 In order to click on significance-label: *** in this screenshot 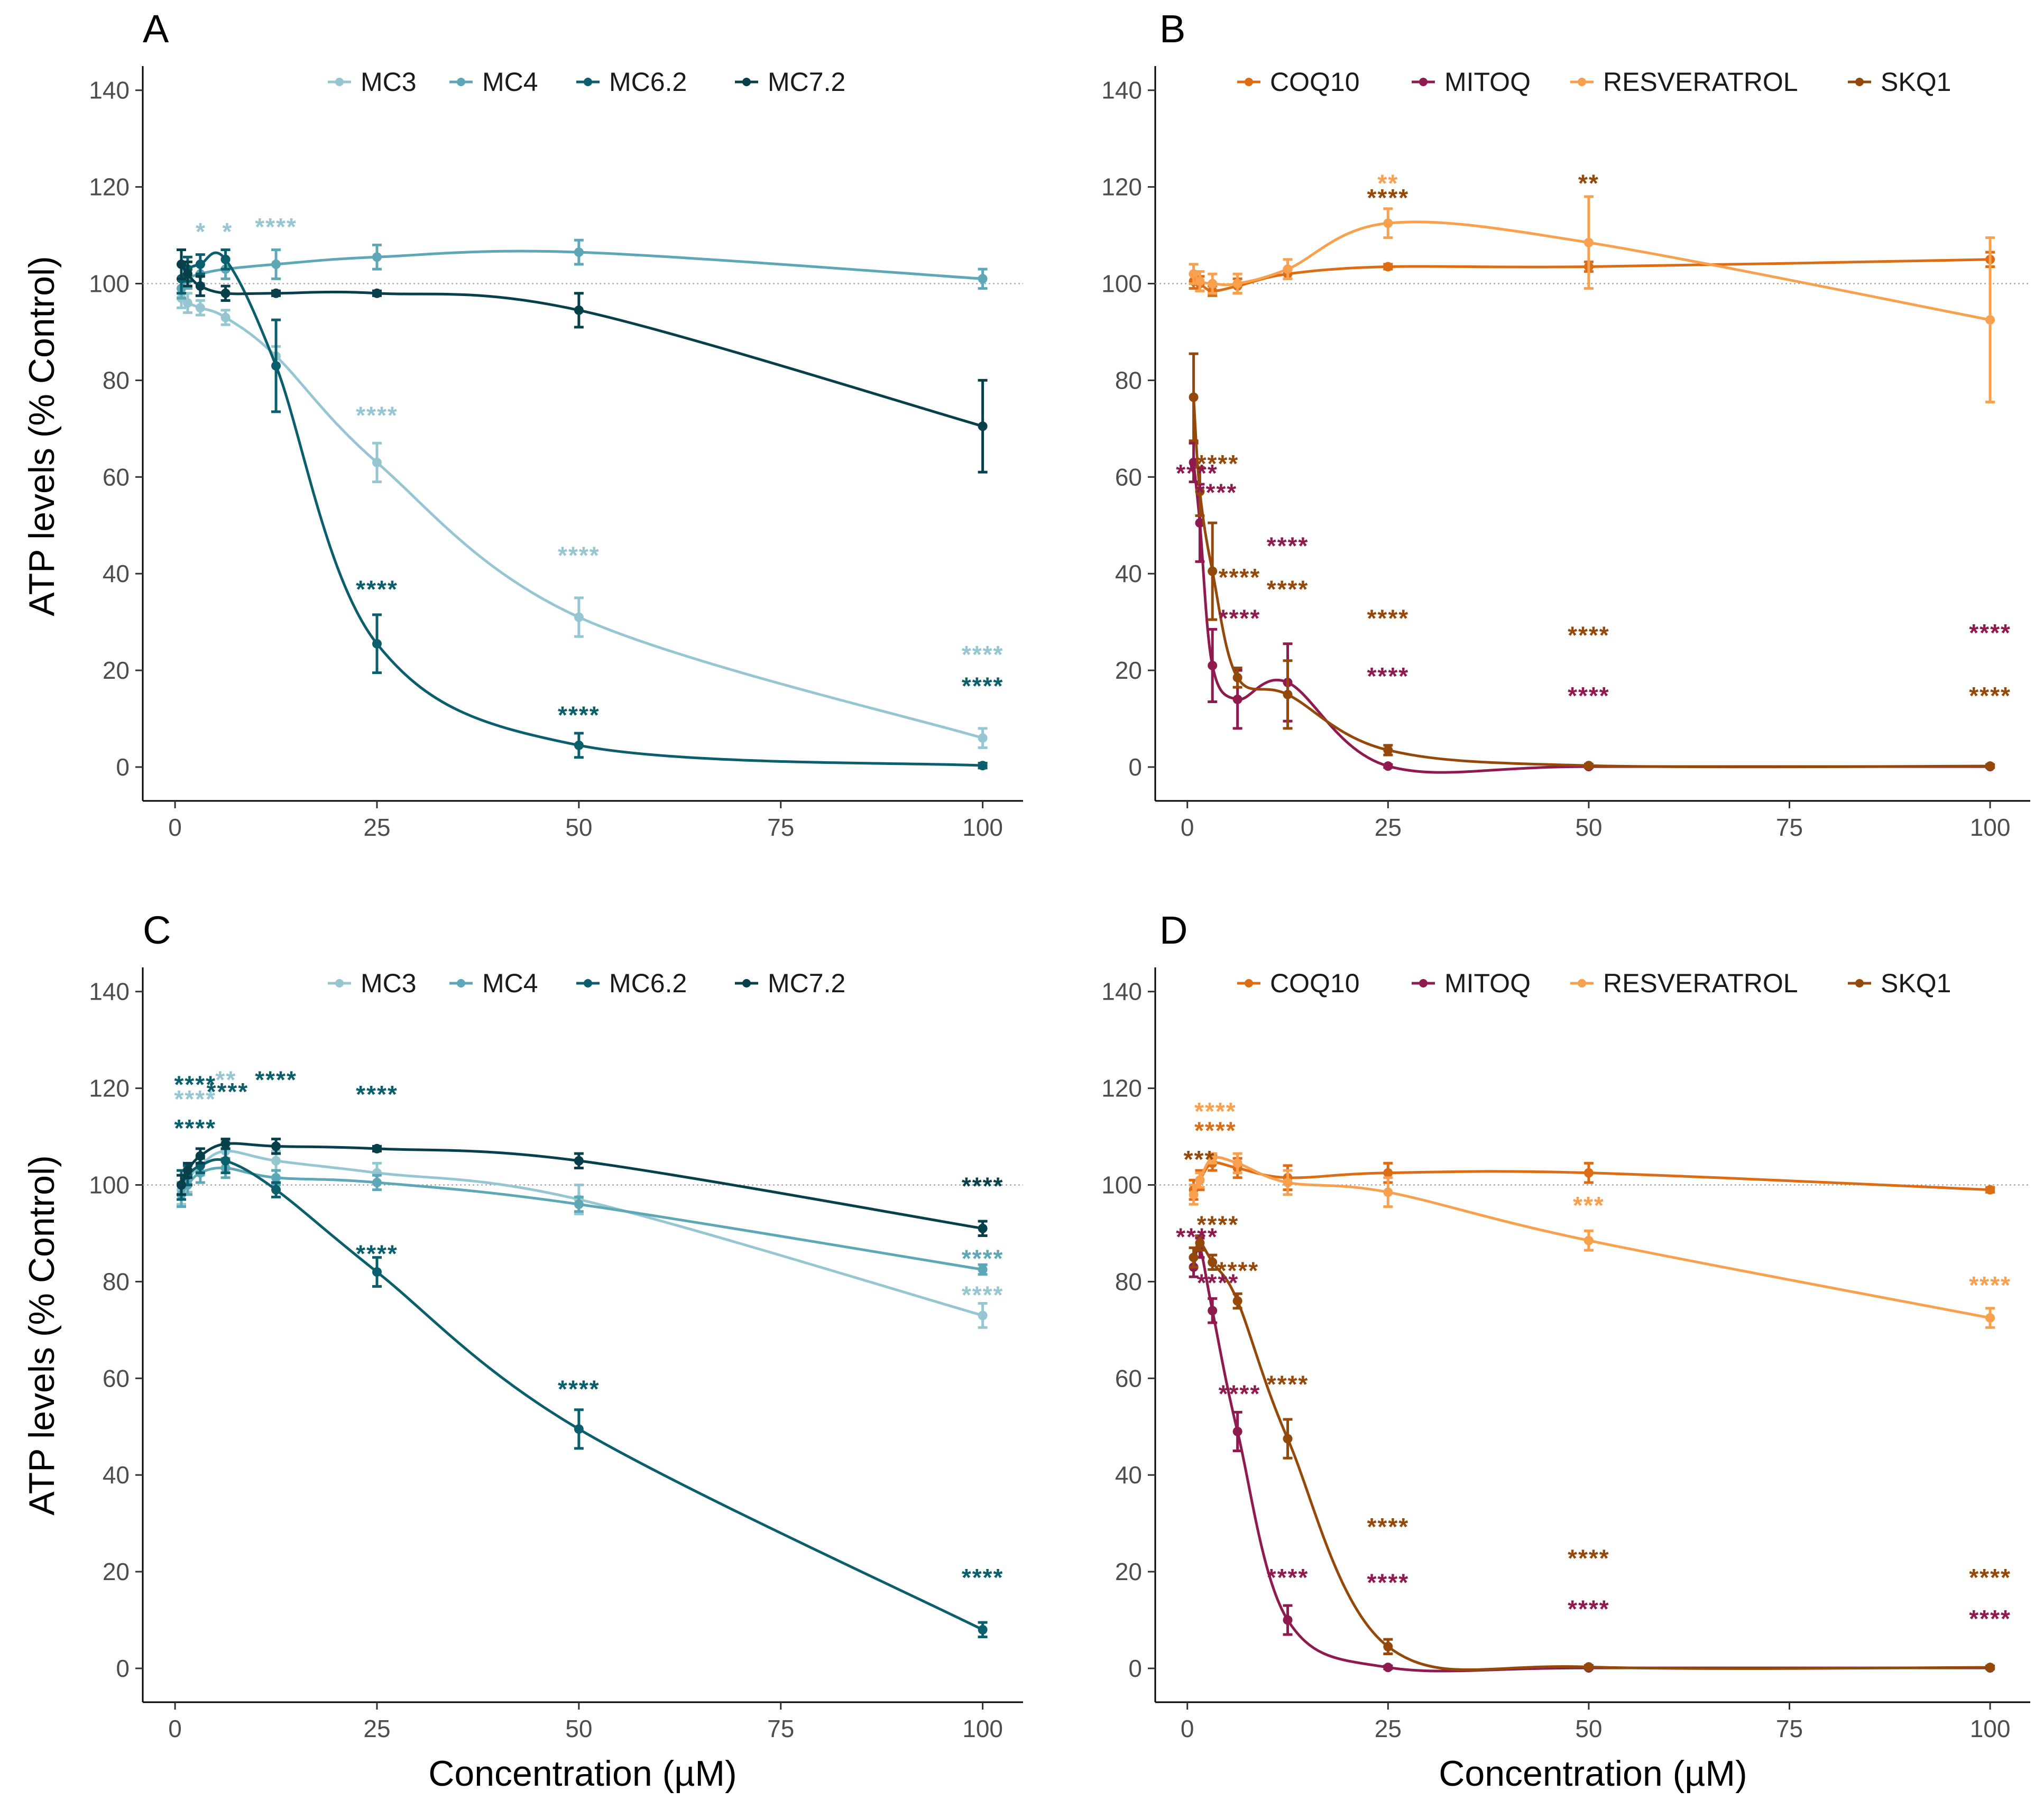, I will do `click(1589, 1205)`.